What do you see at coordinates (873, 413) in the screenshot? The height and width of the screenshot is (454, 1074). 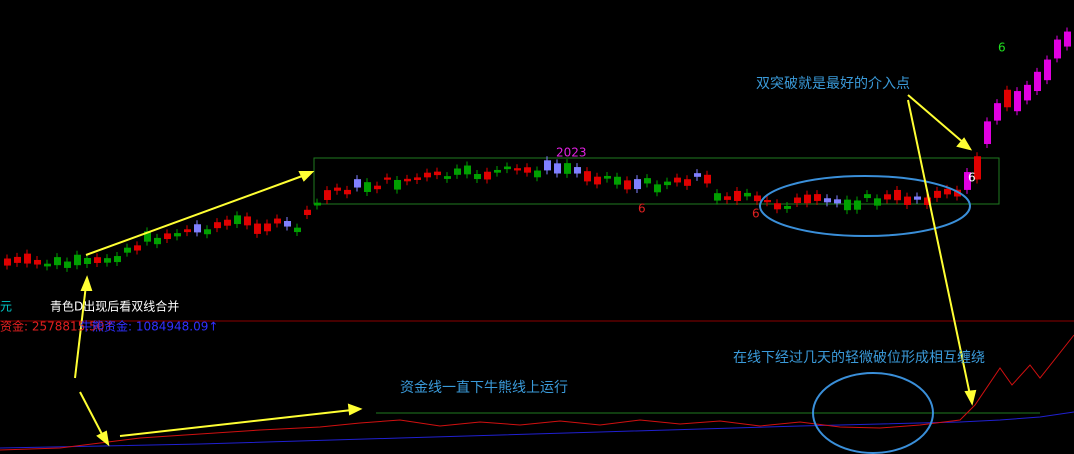 I see `highlight-ellipse` at bounding box center [873, 413].